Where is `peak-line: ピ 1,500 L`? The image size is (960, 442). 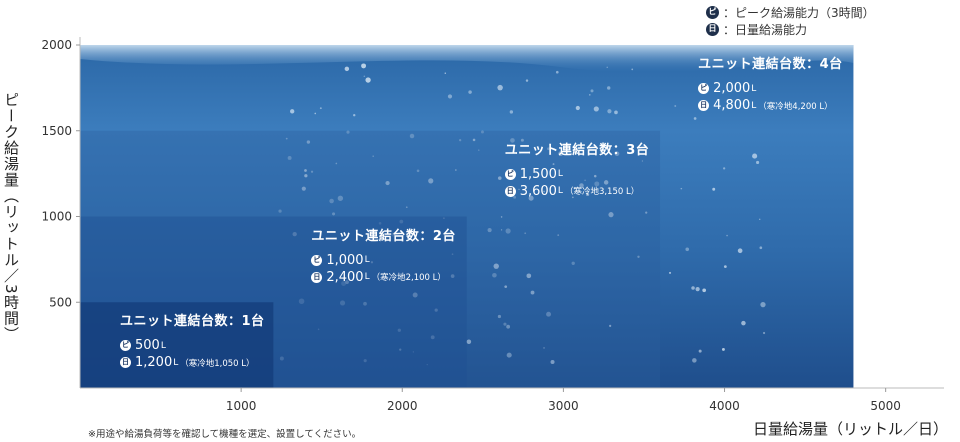 peak-line: ピ 1,500 L is located at coordinates (577, 174).